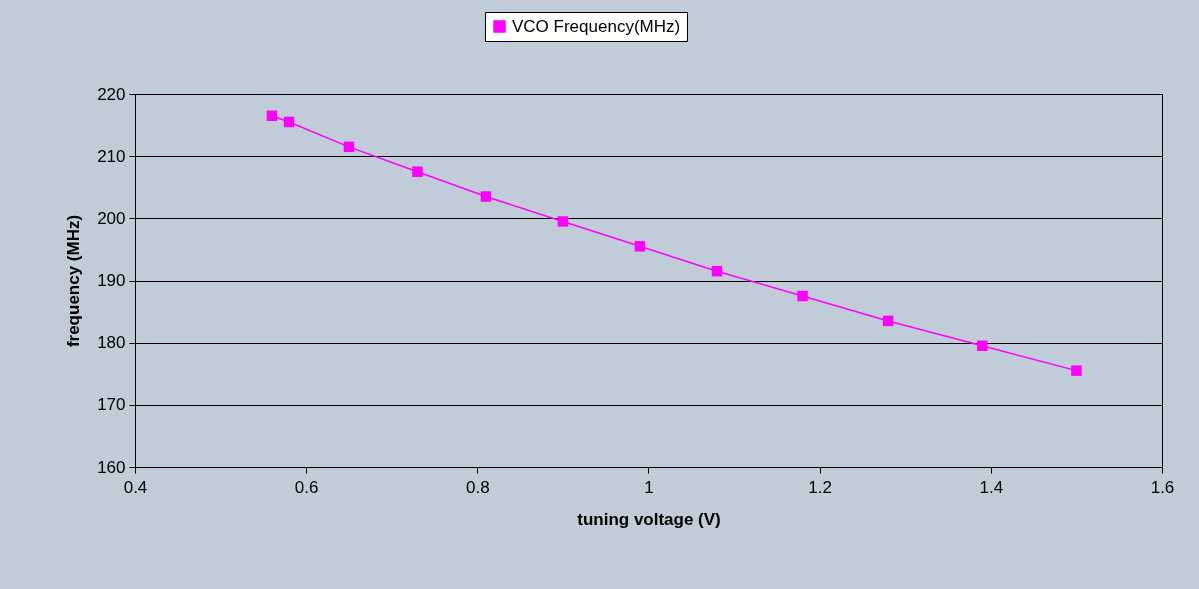 Image resolution: width=1199 pixels, height=589 pixels. Describe the element at coordinates (649, 487) in the screenshot. I see `x-tick-label: 1` at that location.